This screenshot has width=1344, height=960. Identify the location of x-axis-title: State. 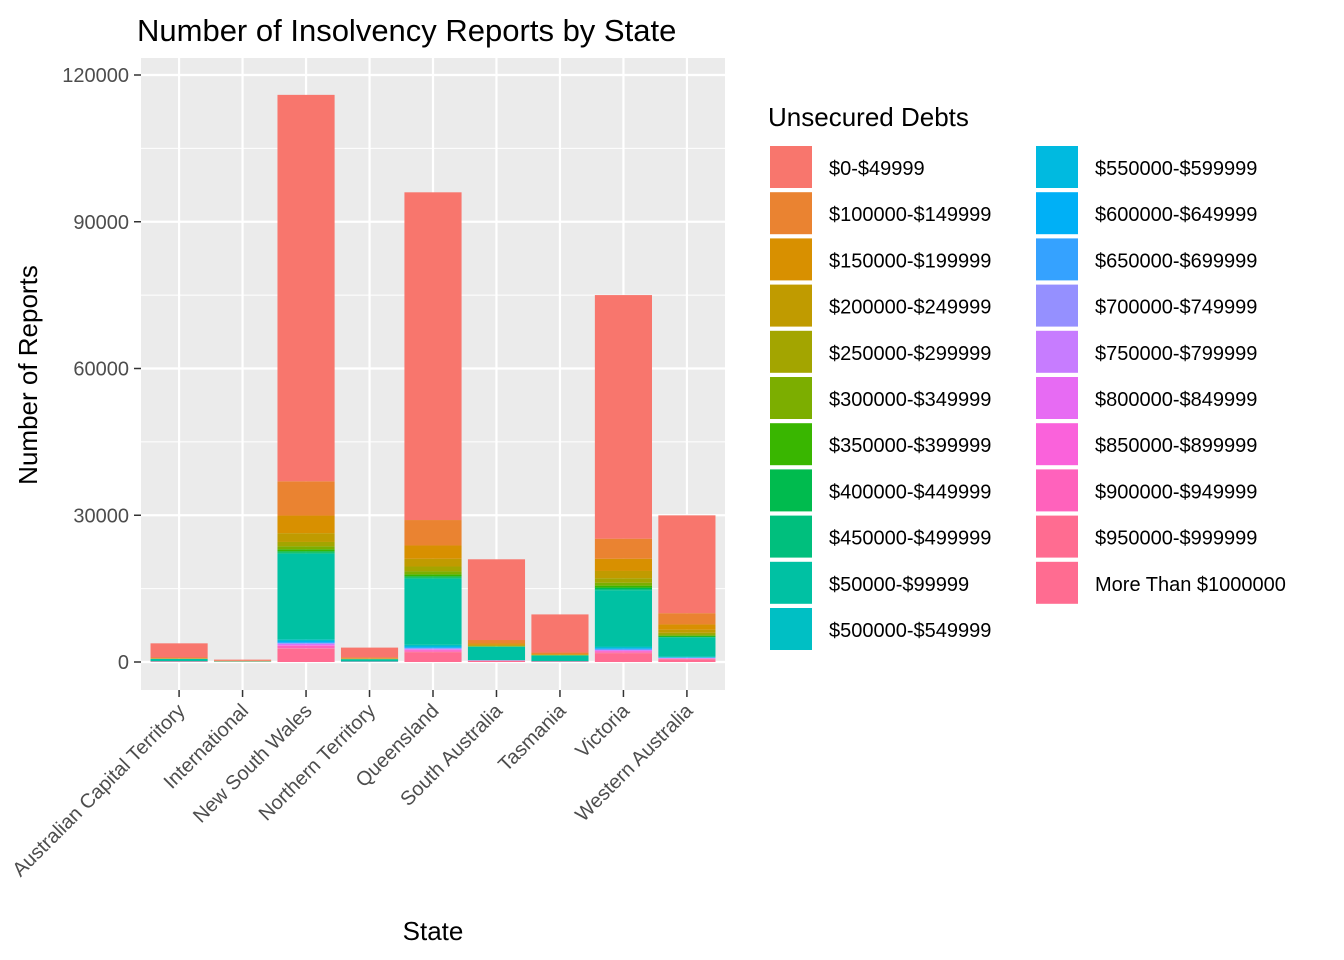
(433, 931).